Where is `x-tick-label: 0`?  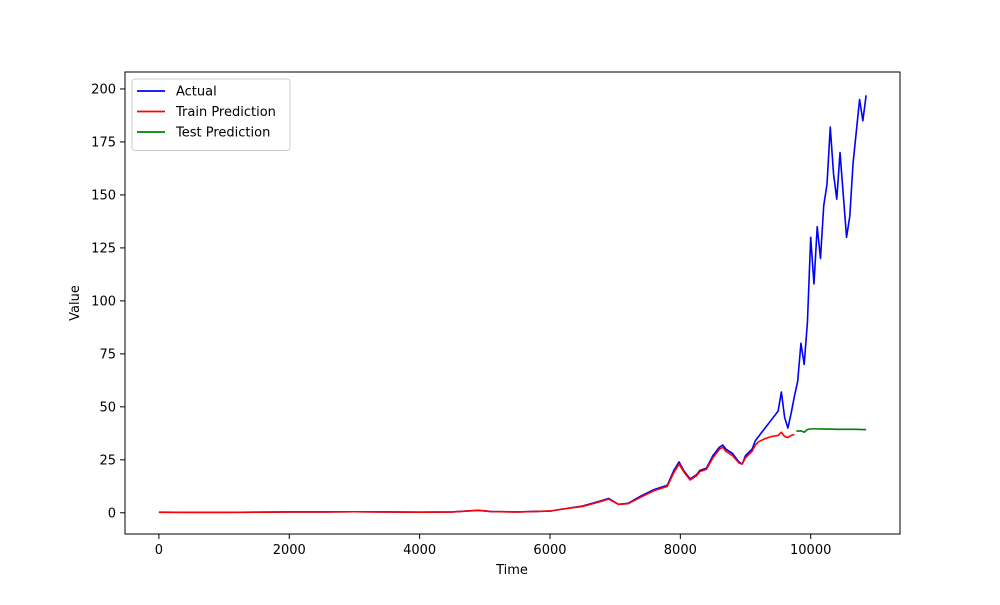 x-tick-label: 0 is located at coordinates (159, 550).